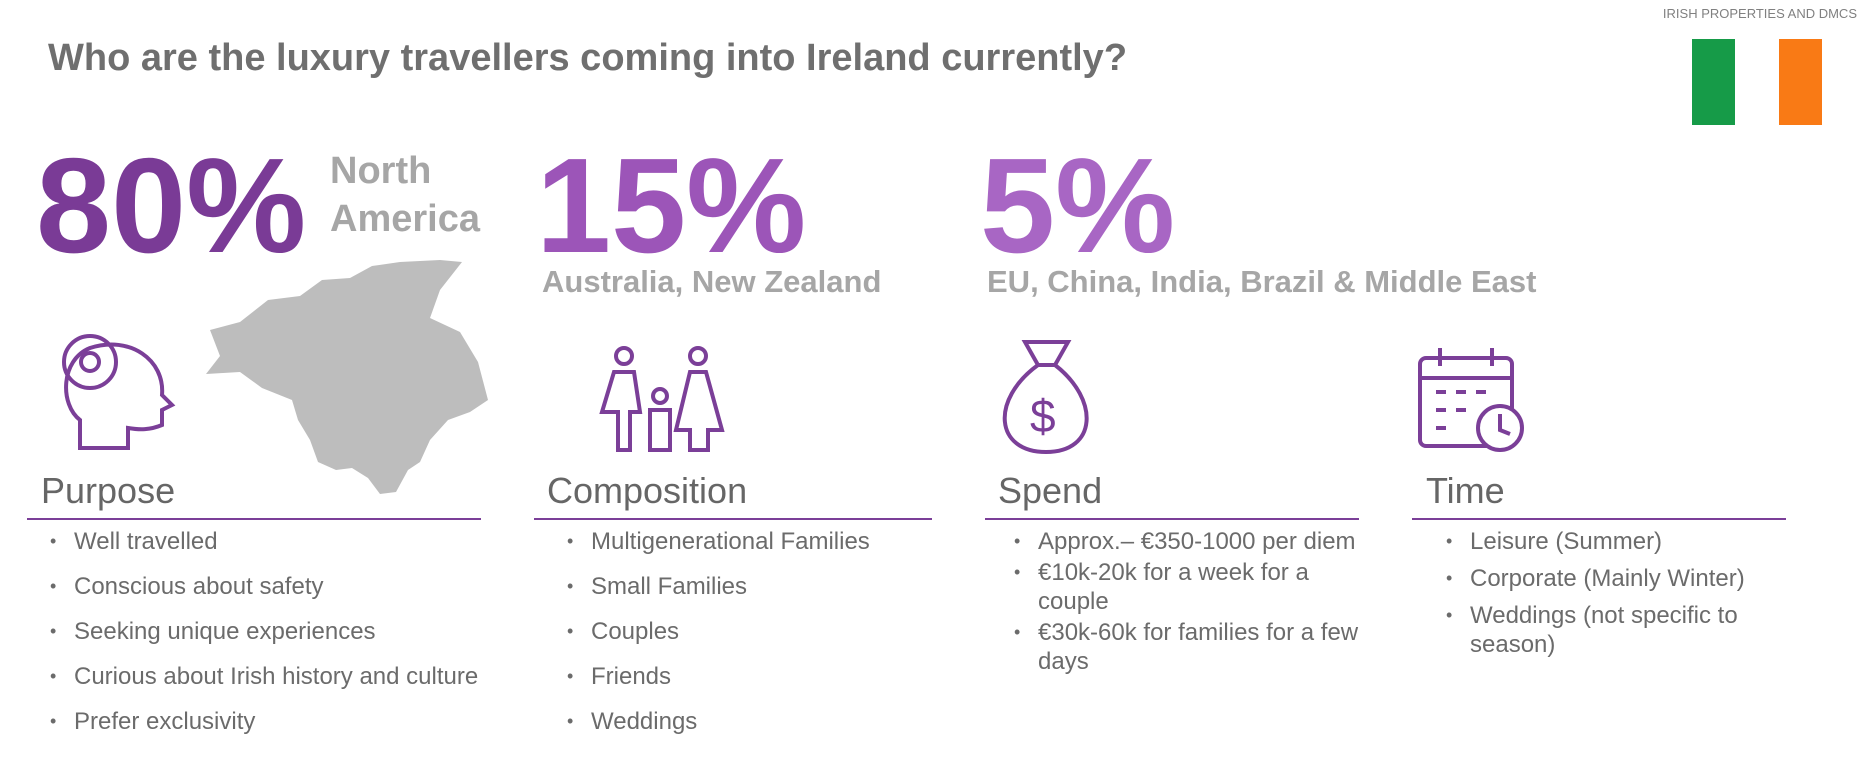  I want to click on list-item: Leisure (Summer), so click(1608, 541).